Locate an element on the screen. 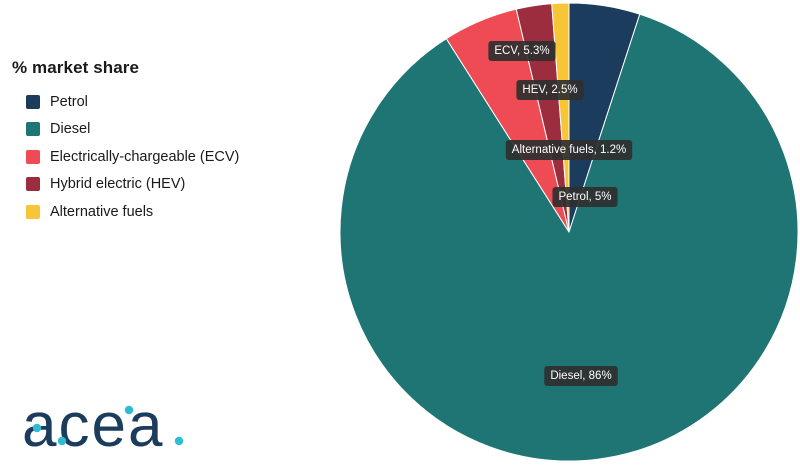 Image resolution: width=800 pixels, height=465 pixels. data-label: Petrol, 5% is located at coordinates (585, 197).